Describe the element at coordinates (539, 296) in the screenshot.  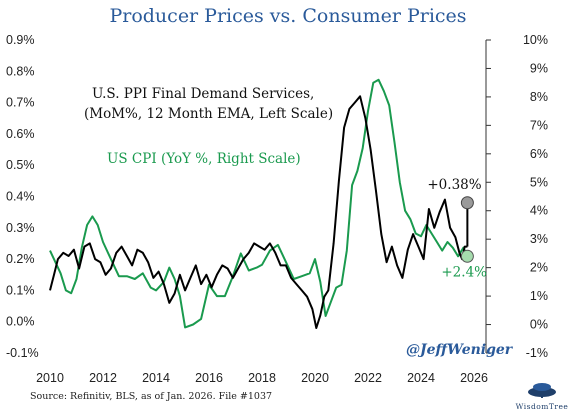
I see `right-tick-label: 1%` at that location.